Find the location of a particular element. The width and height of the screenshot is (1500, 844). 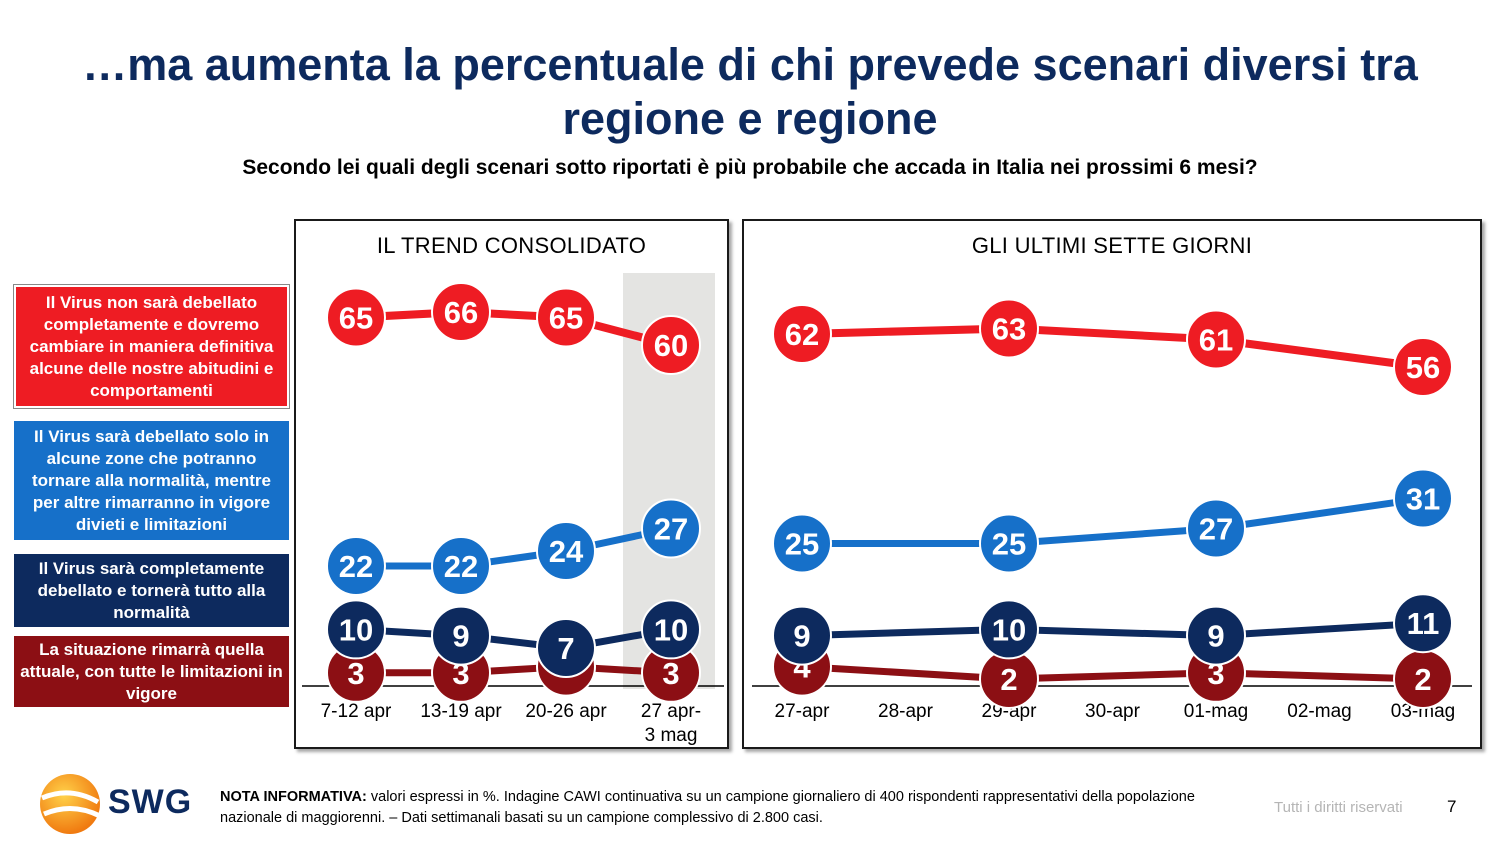

x-tick-label: 13-19 apr is located at coordinates (461, 711).